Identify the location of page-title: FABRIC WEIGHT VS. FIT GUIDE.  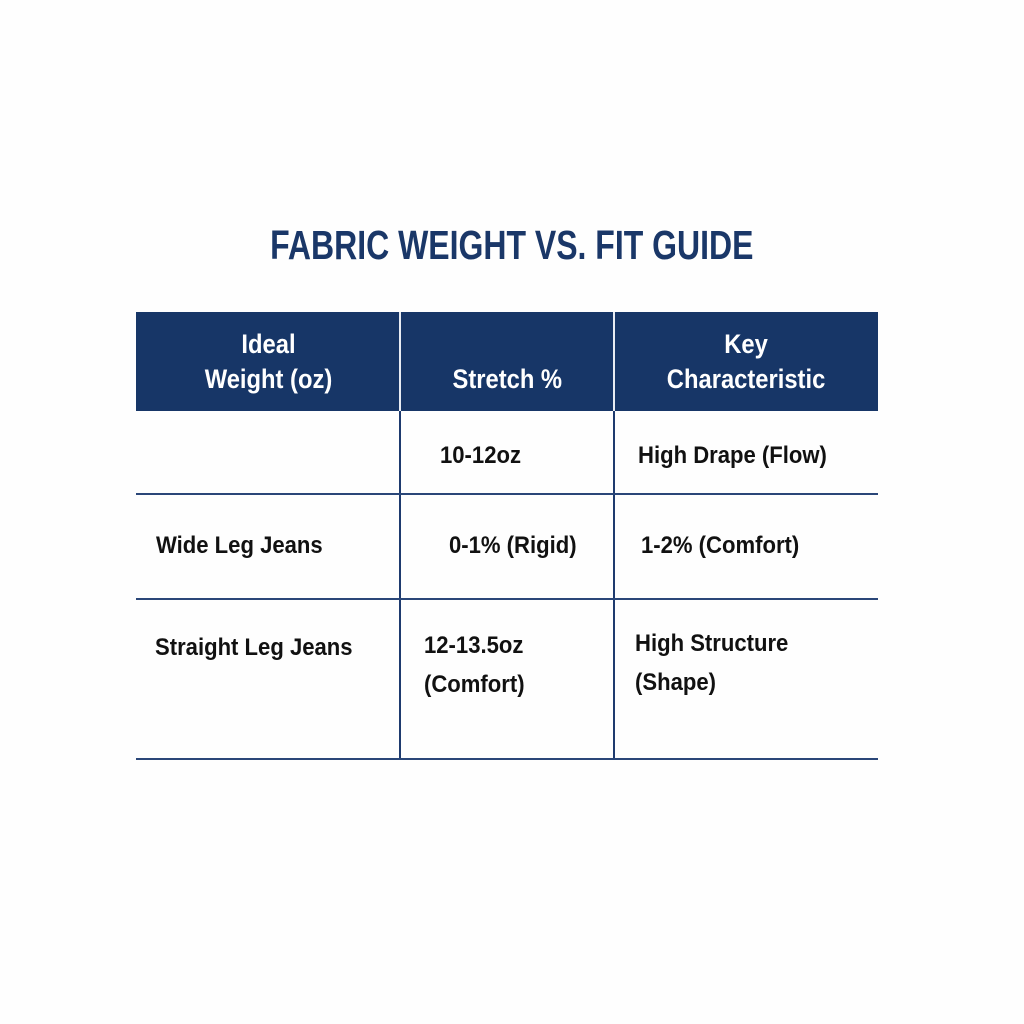
(512, 245).